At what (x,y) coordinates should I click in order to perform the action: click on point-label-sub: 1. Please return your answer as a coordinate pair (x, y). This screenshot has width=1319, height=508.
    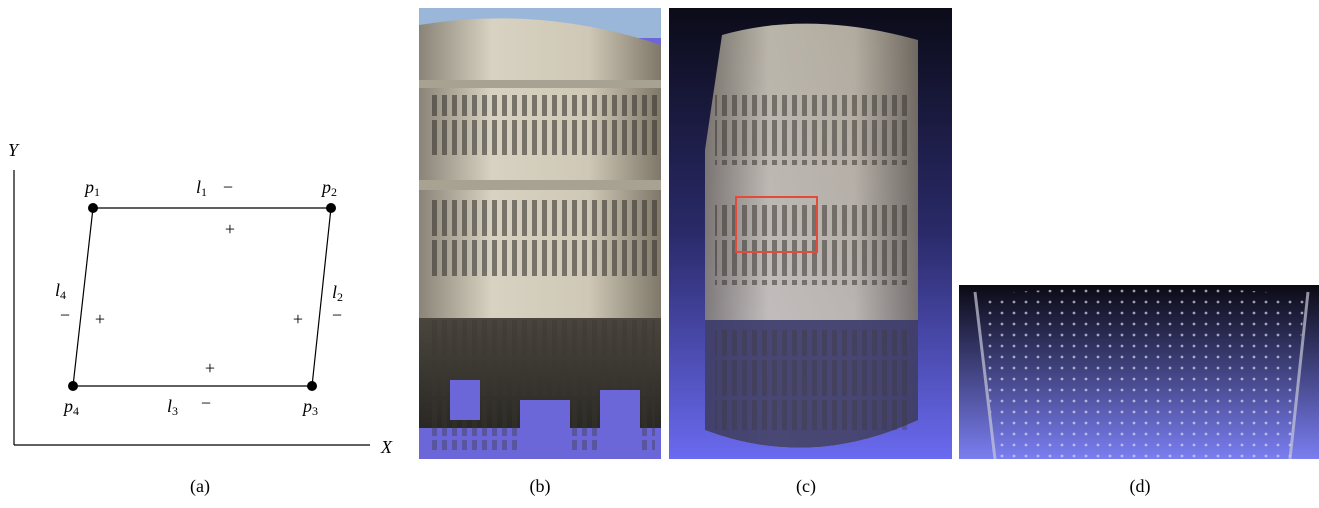
    Looking at the image, I should click on (97, 192).